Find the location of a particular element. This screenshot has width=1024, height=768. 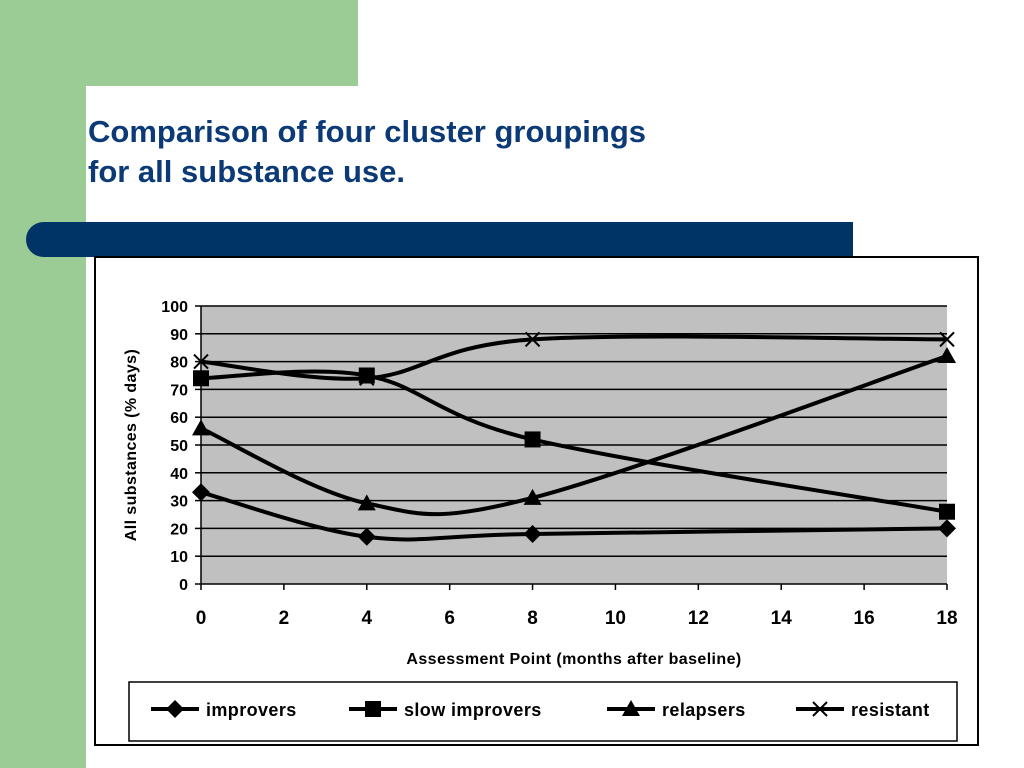

y-tick-label: 80 is located at coordinates (179, 363).